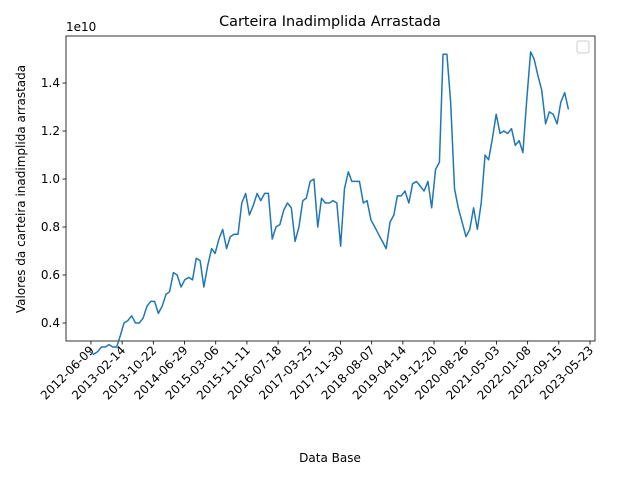 The height and width of the screenshot is (480, 640). I want to click on y-offset-label: 1e10, so click(81, 27).